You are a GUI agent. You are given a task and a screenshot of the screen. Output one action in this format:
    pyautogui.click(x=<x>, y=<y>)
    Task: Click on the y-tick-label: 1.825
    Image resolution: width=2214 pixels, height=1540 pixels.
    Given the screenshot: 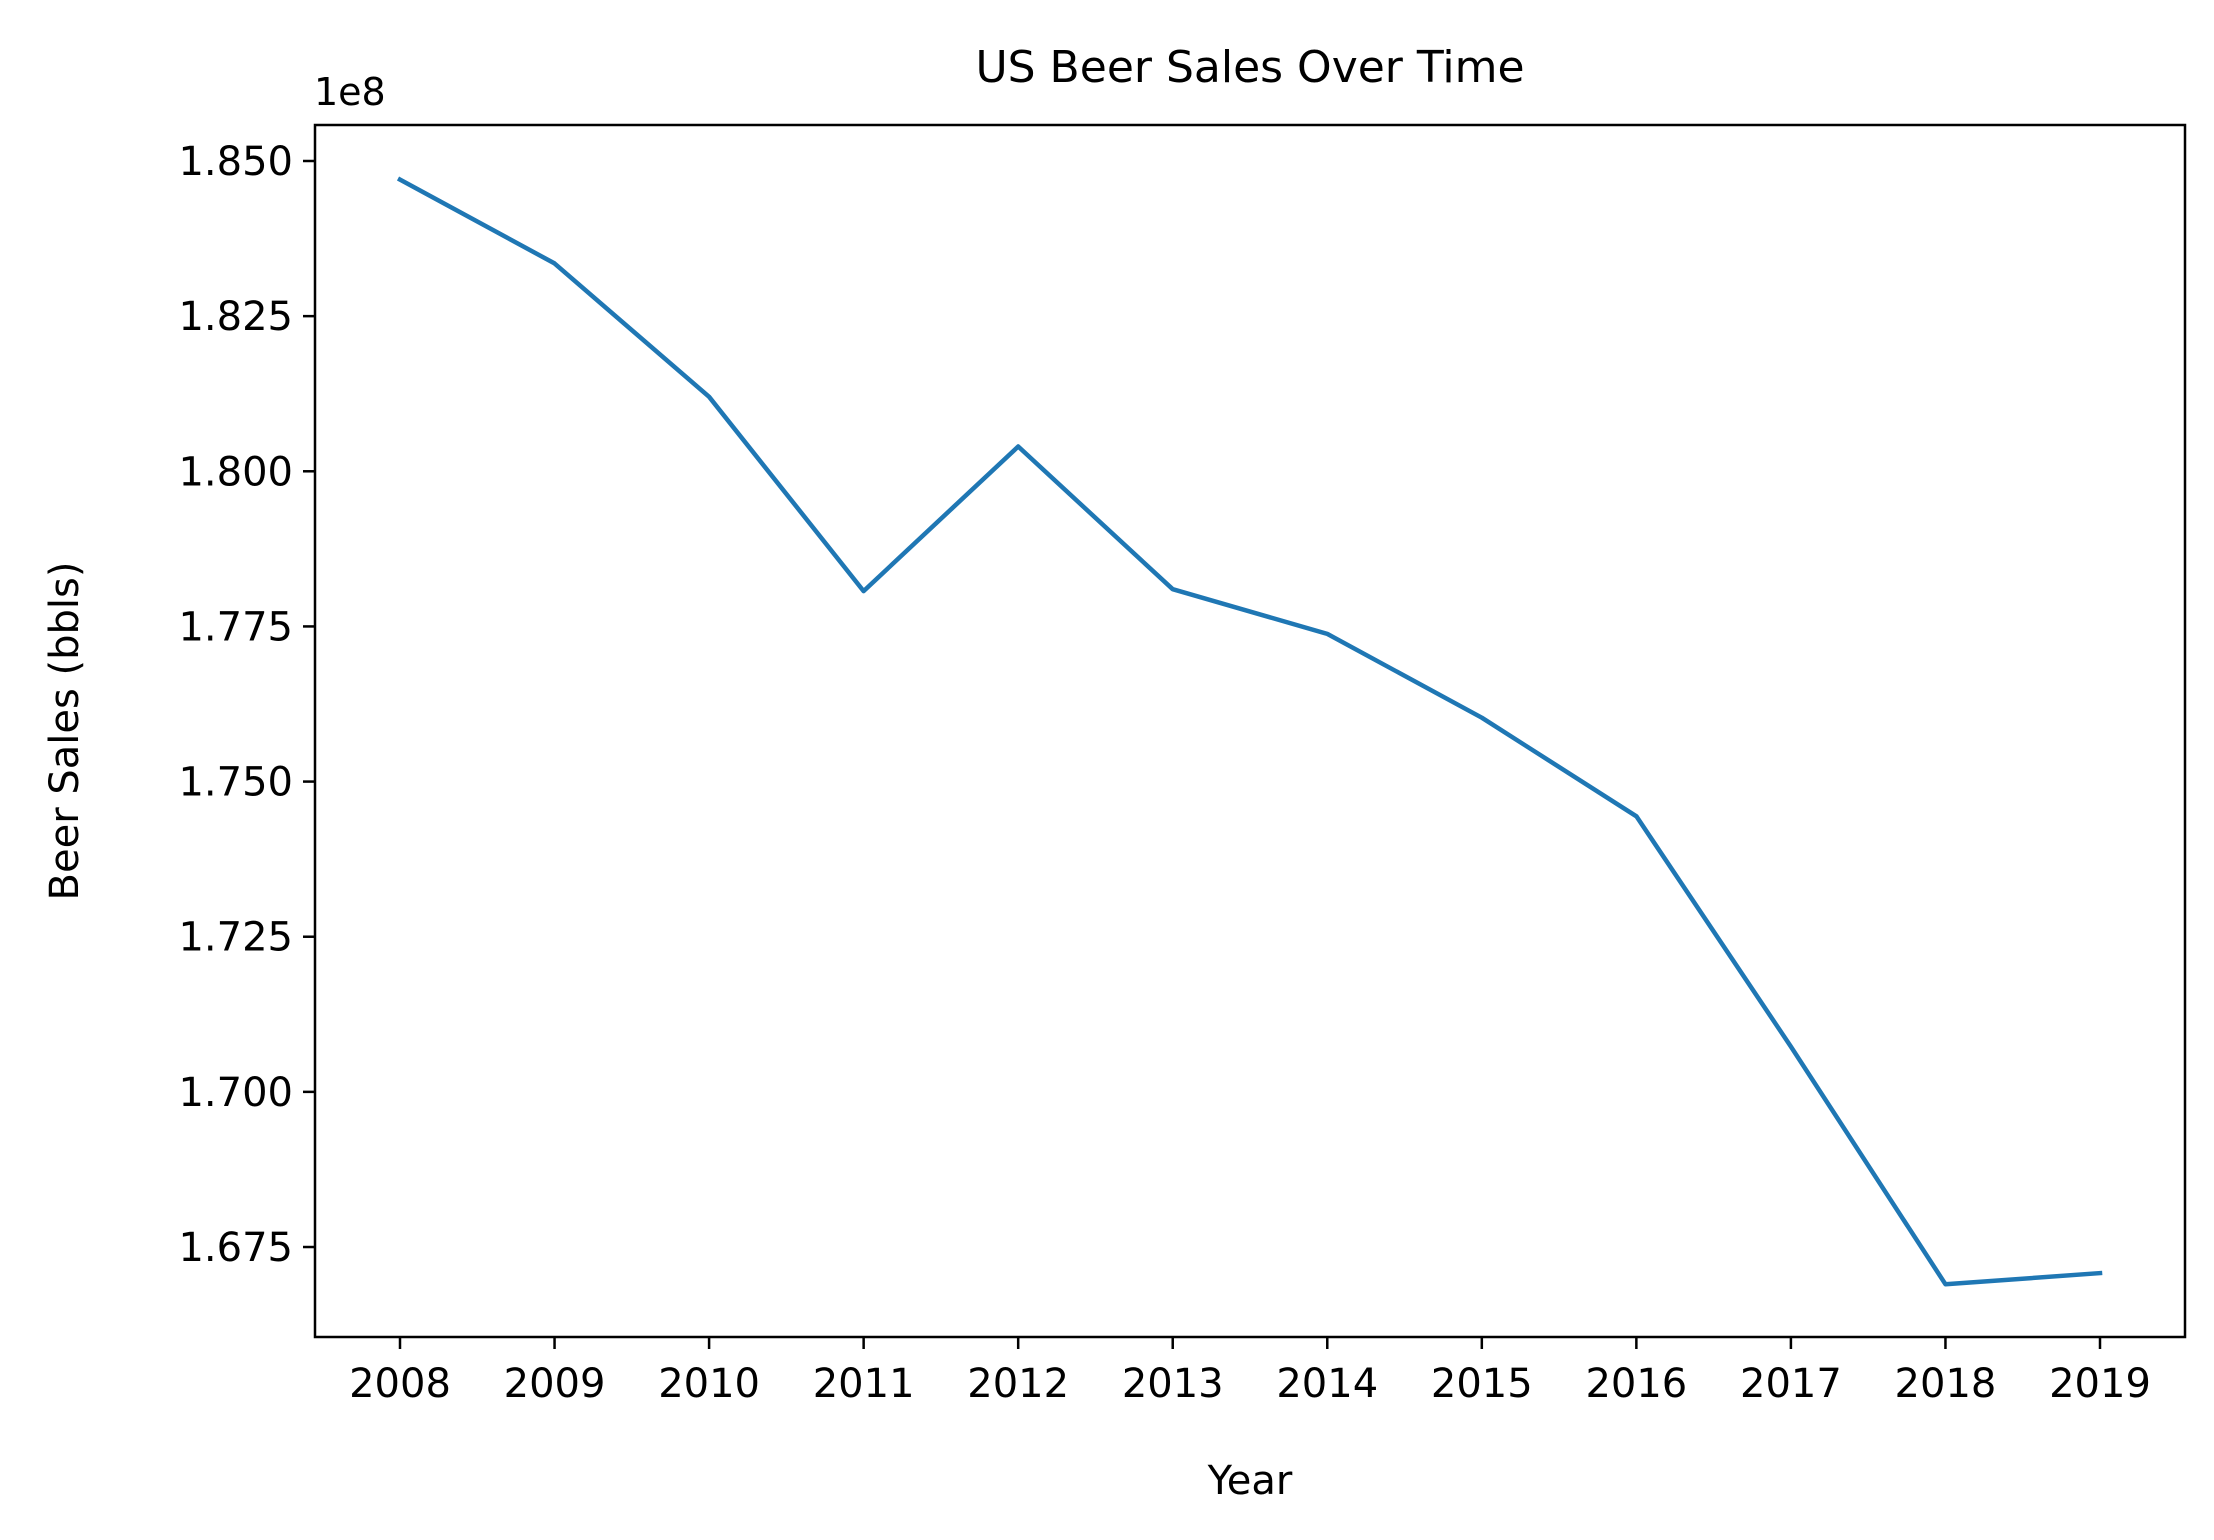 What is the action you would take?
    pyautogui.click(x=235, y=317)
    